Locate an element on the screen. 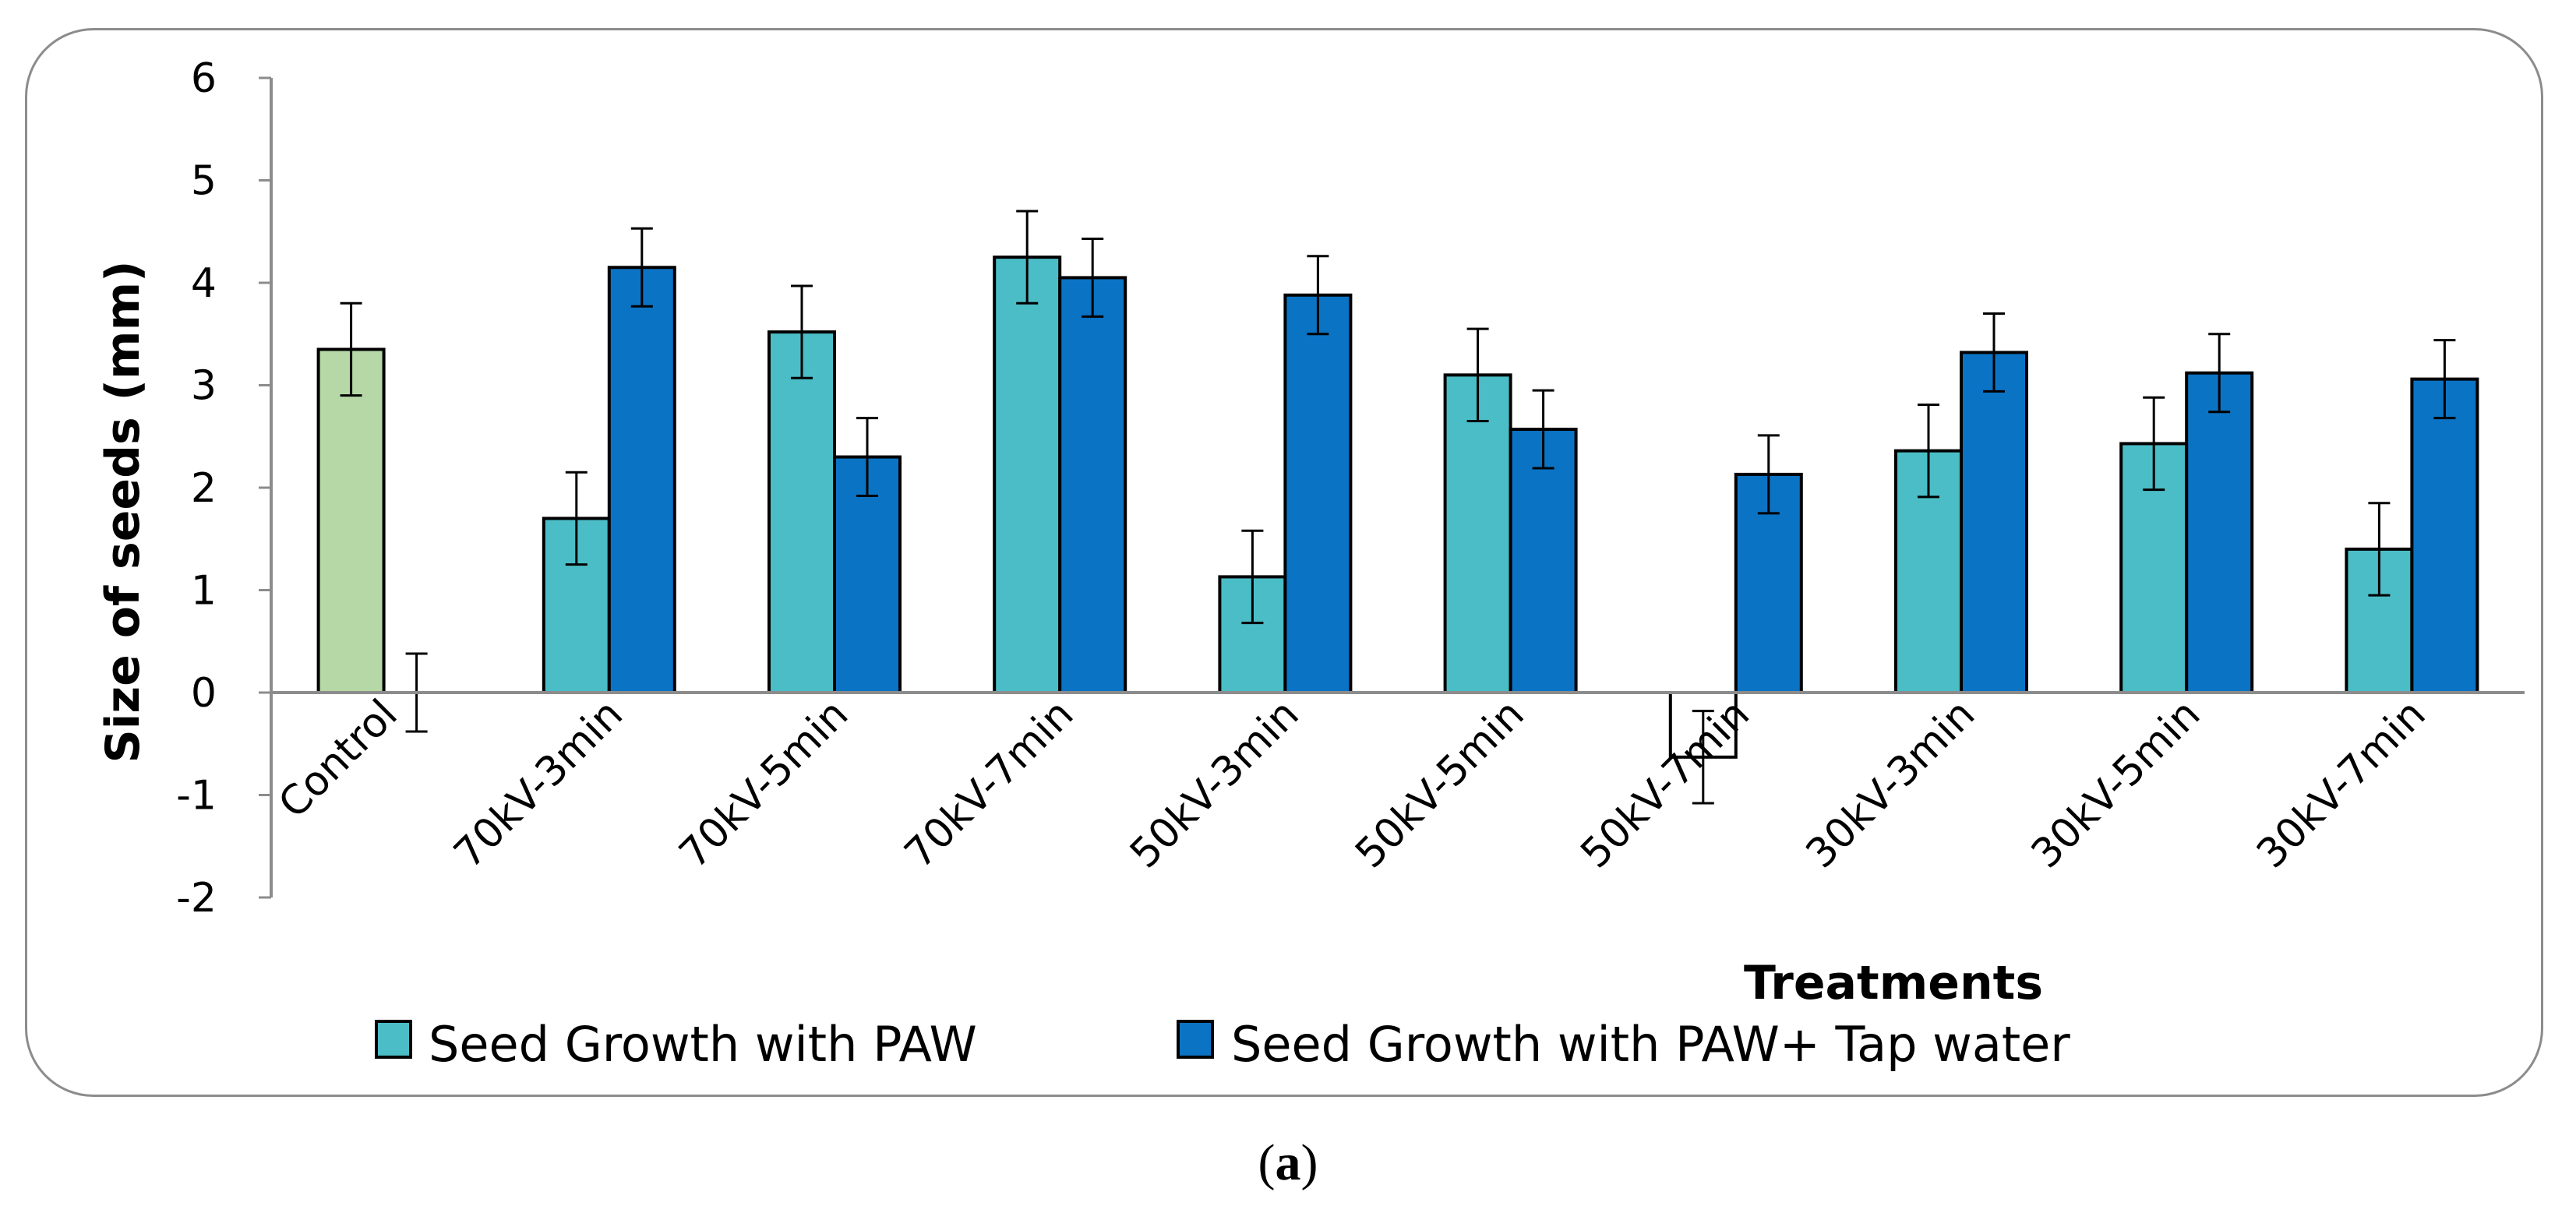 Image resolution: width=2576 pixels, height=1227 pixels. x-tick-label: 70kV-3min is located at coordinates (538, 784).